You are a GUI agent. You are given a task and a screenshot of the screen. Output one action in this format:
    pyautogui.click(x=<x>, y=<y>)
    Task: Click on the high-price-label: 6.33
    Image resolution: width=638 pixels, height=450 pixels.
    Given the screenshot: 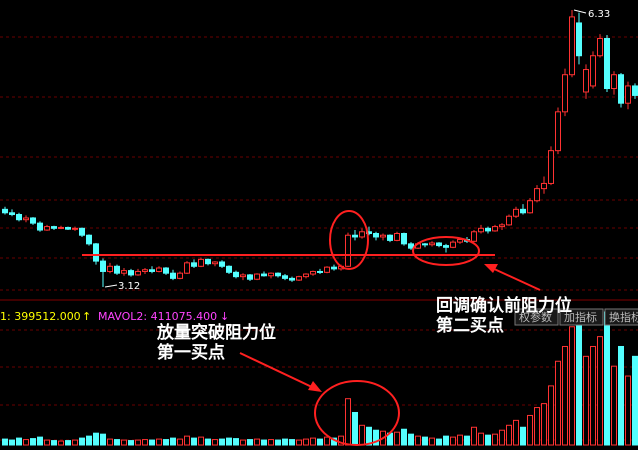 What is the action you would take?
    pyautogui.click(x=599, y=14)
    